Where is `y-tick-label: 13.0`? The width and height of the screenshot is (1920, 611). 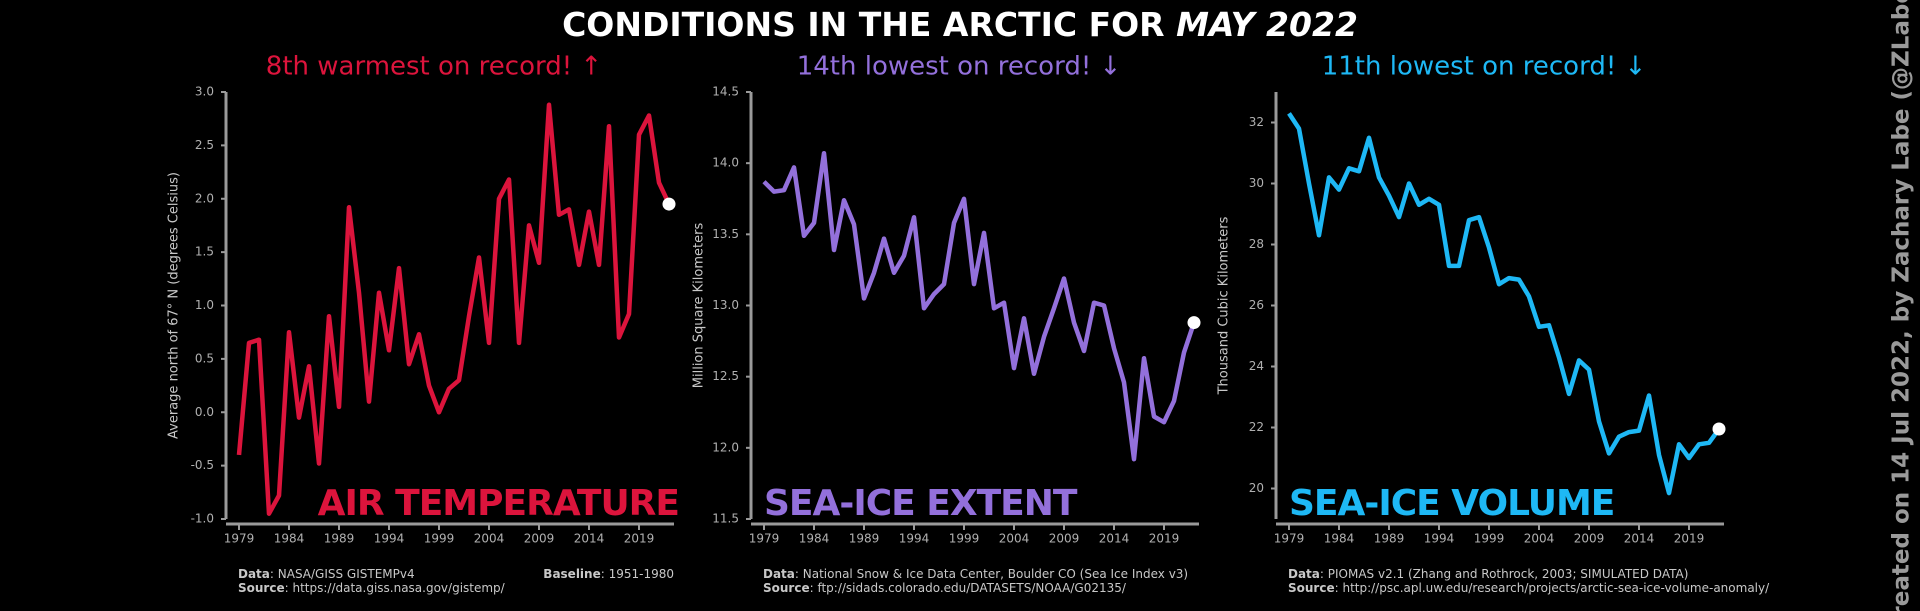
y-tick-label: 13.0 is located at coordinates (725, 305).